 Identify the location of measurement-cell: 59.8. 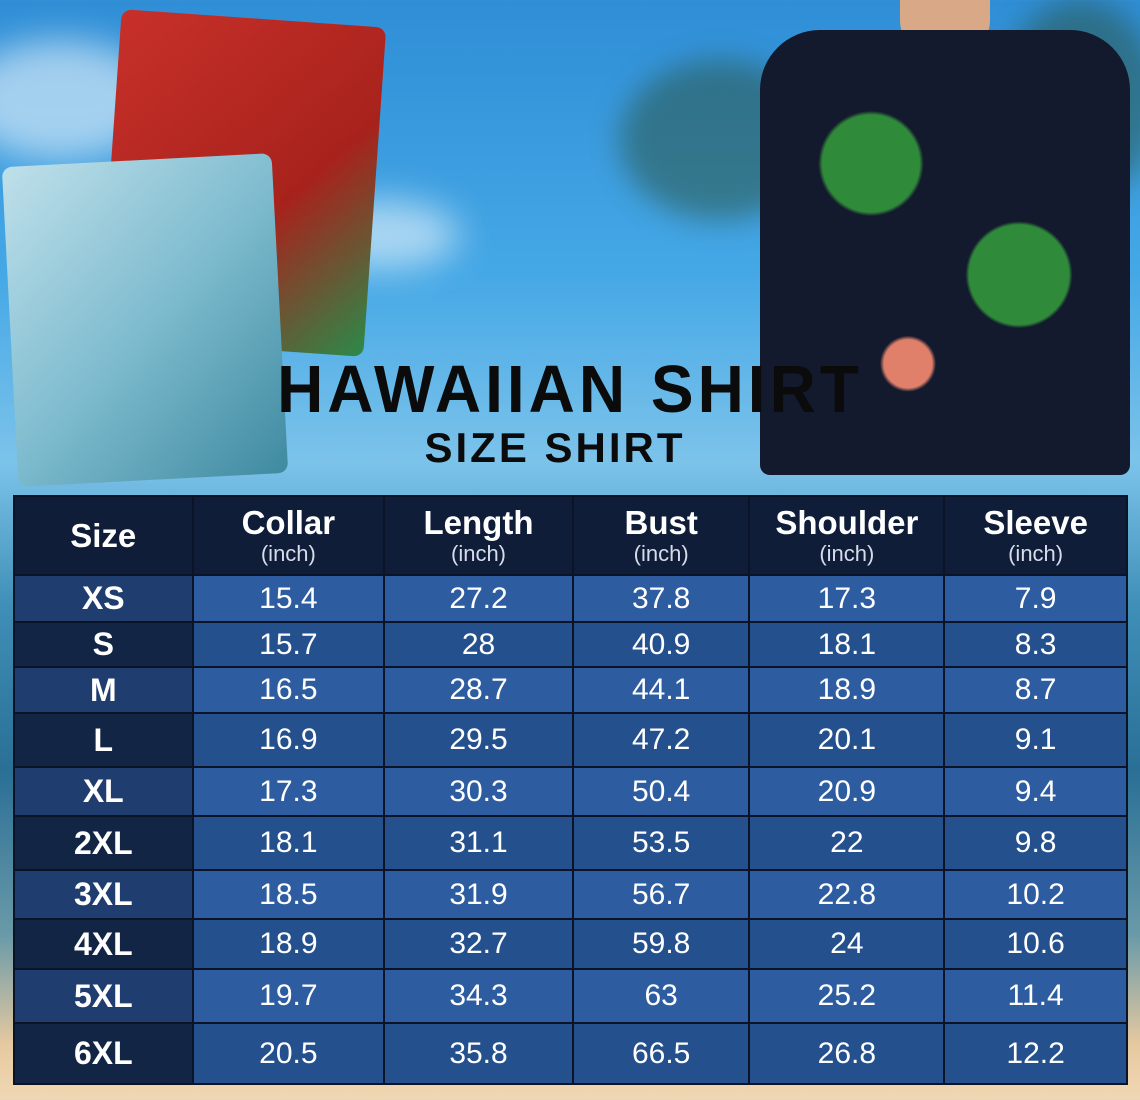
(661, 944).